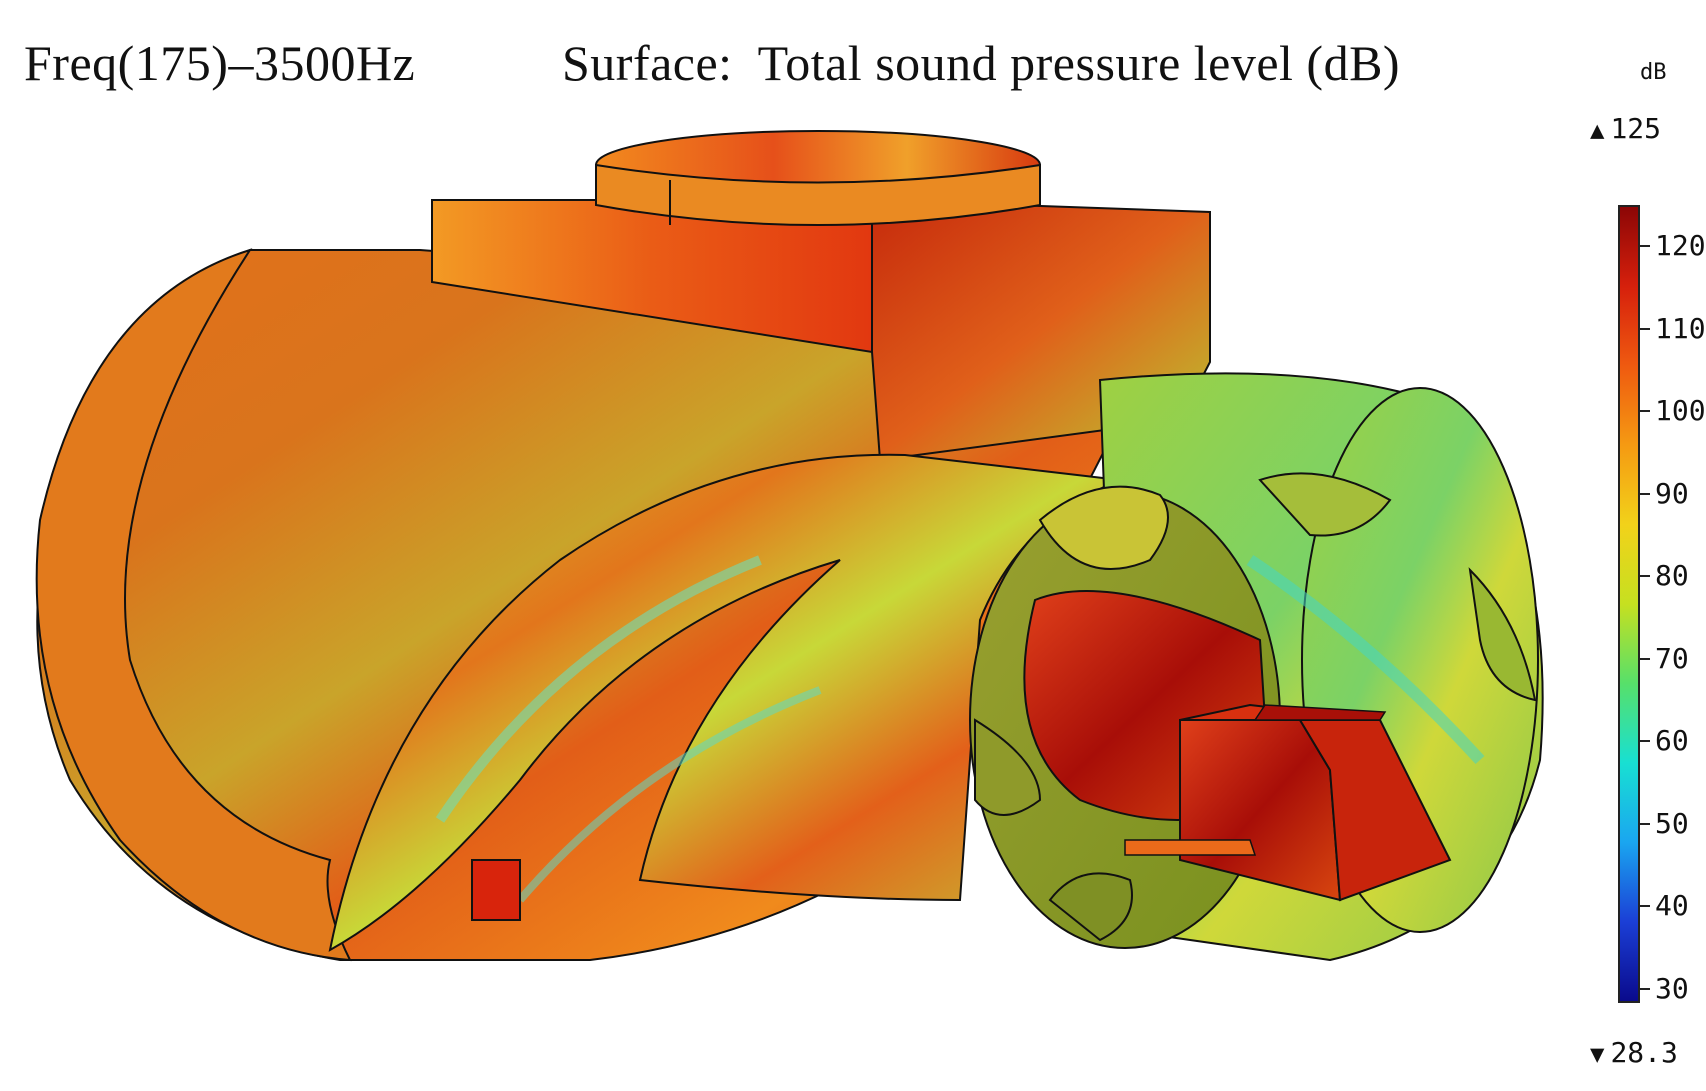 Image resolution: width=1706 pixels, height=1091 pixels. Describe the element at coordinates (1680, 328) in the screenshot. I see `color-bar-tick-label: 110` at that location.